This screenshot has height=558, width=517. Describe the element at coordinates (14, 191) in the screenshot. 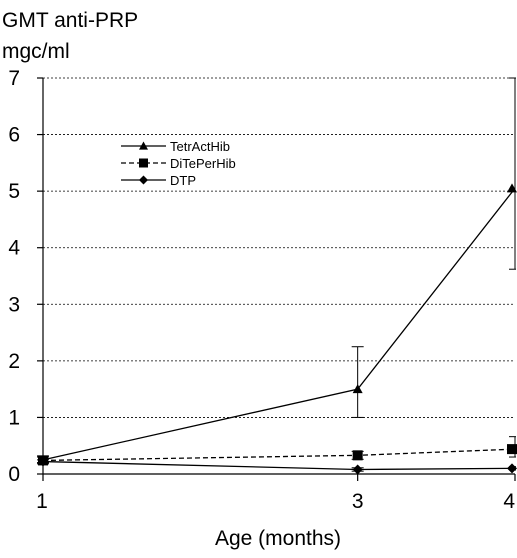

I see `y-tick-label-5: 5` at that location.